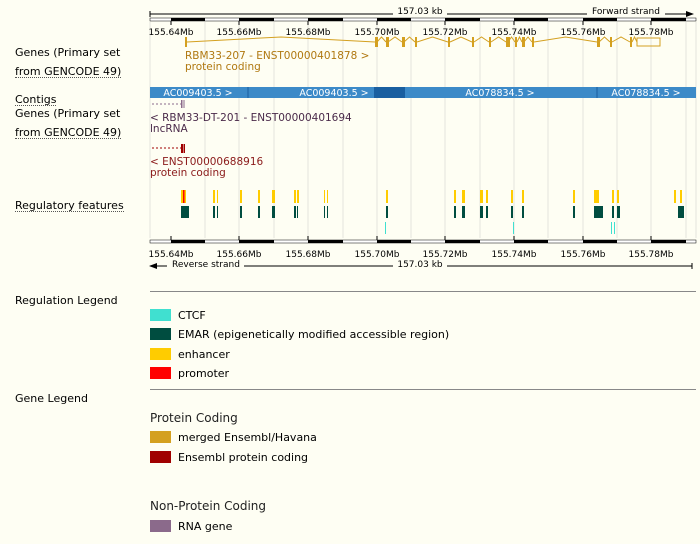  What do you see at coordinates (420, 265) in the screenshot?
I see `bottom-length-label: 157.03 kb` at bounding box center [420, 265].